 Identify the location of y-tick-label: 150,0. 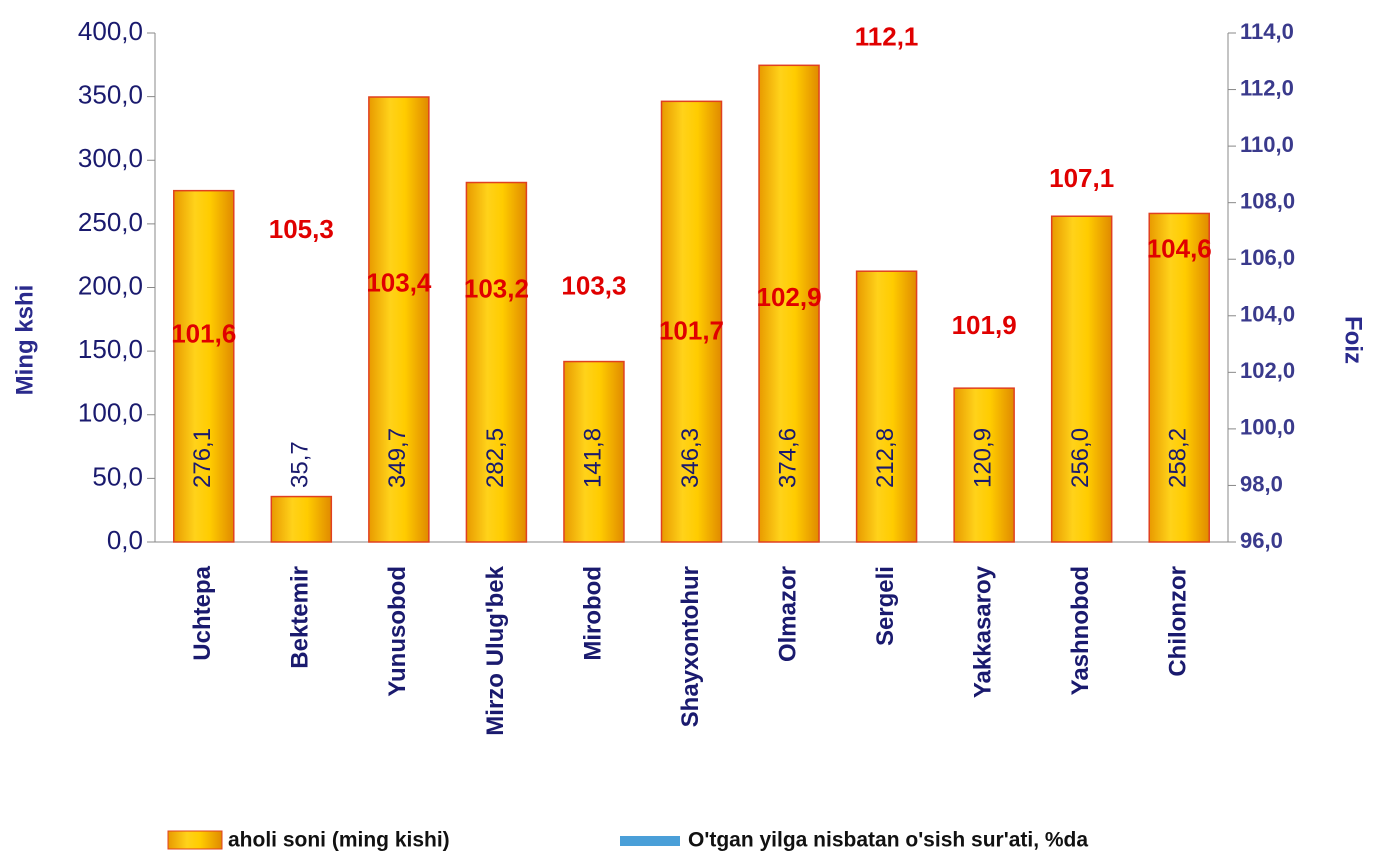
(110, 349).